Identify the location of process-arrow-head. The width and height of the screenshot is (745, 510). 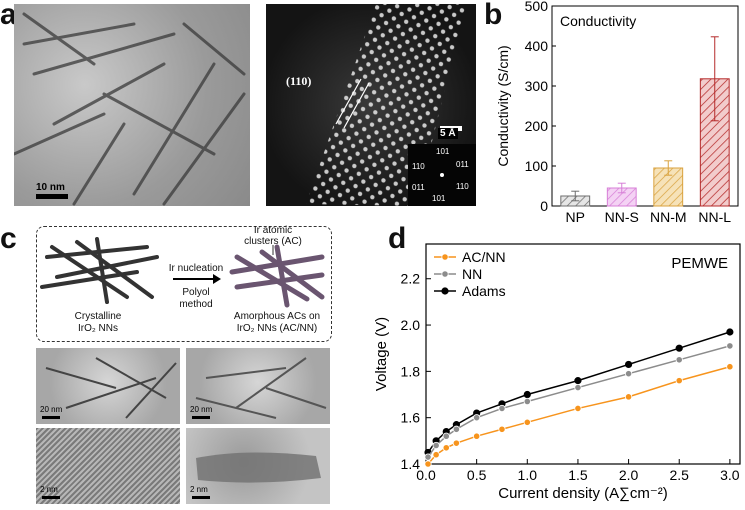
(217, 279).